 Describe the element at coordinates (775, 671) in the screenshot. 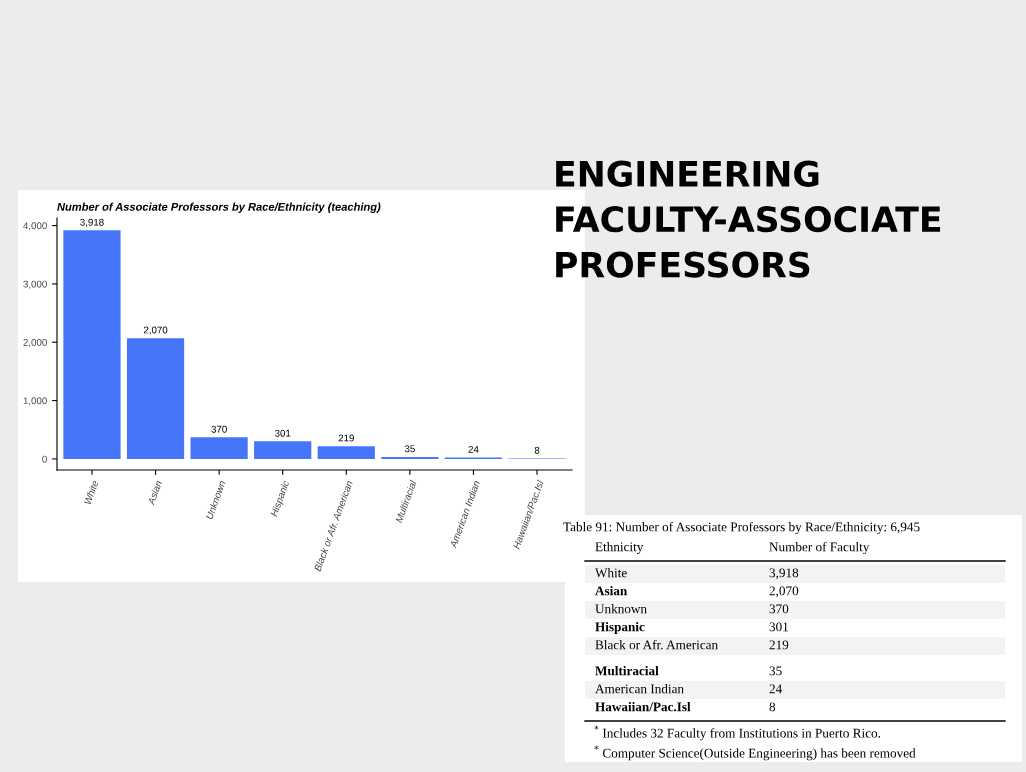

I see `text: 35` at that location.